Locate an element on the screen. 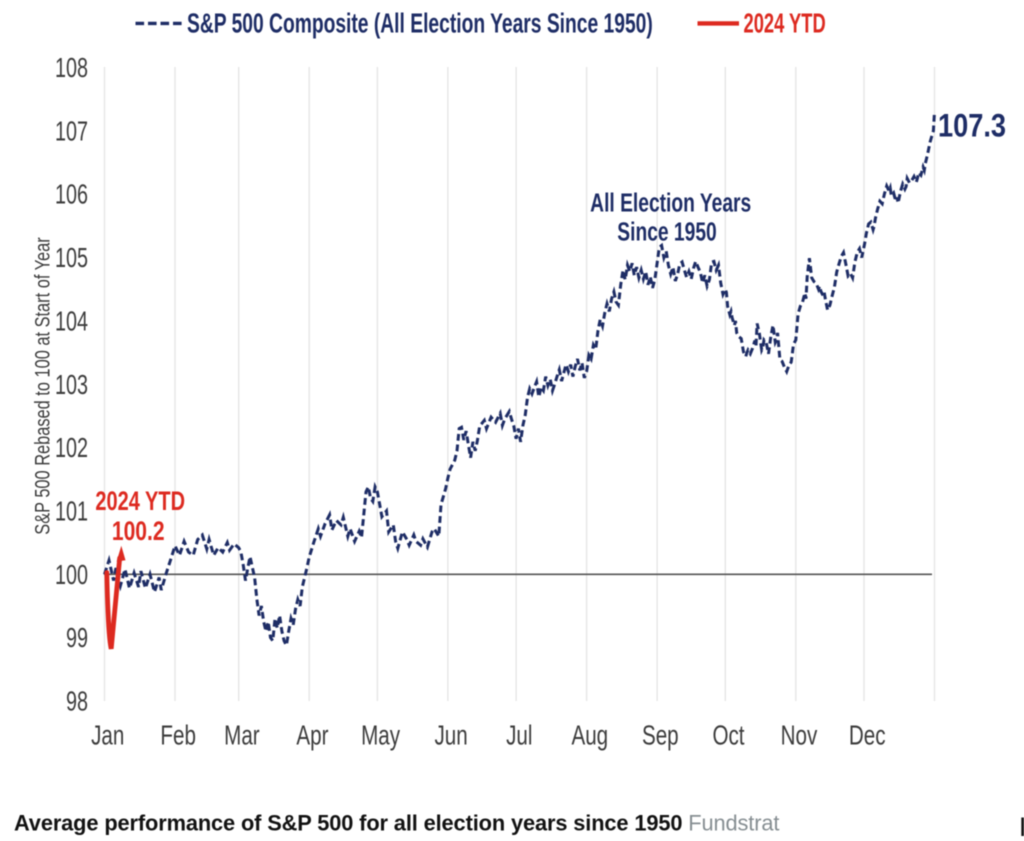 The height and width of the screenshot is (841, 1024). svg-text: Oct is located at coordinates (728, 736).